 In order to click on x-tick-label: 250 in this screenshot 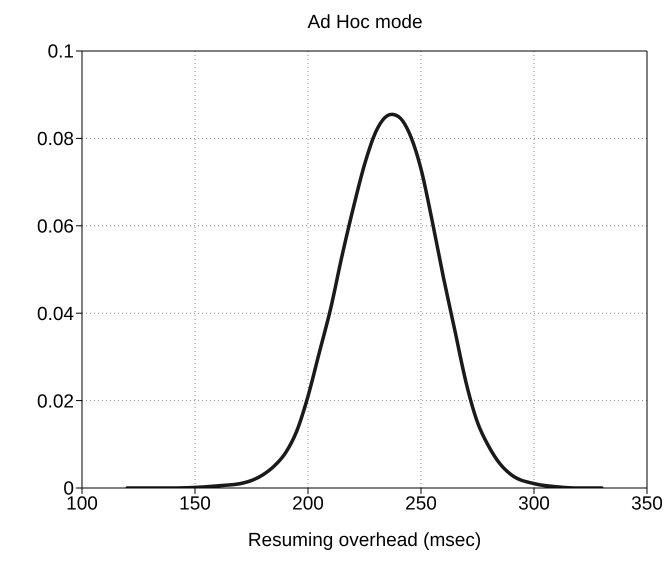, I will do `click(421, 503)`.